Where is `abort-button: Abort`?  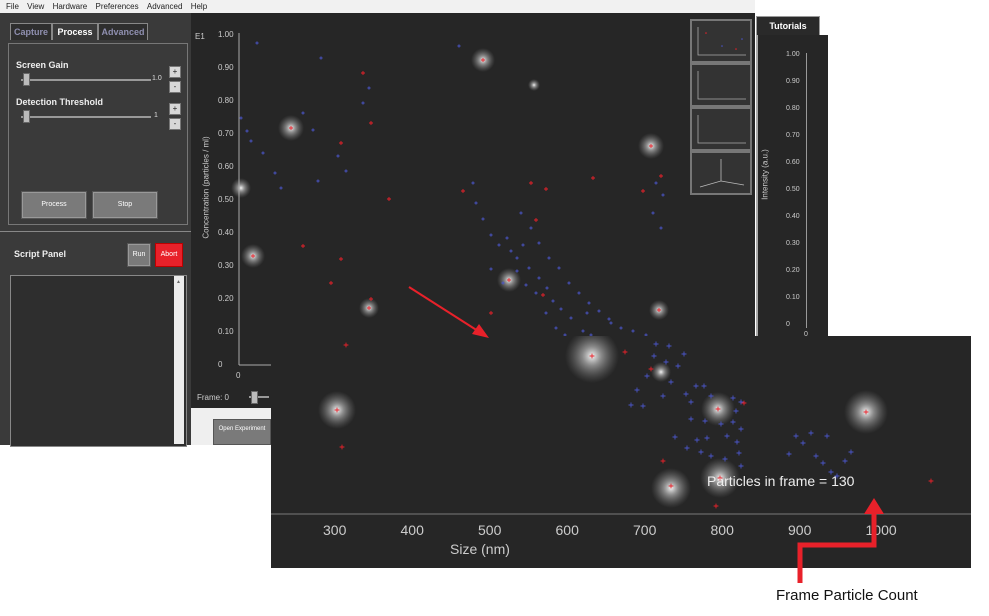 abort-button: Abort is located at coordinates (169, 255).